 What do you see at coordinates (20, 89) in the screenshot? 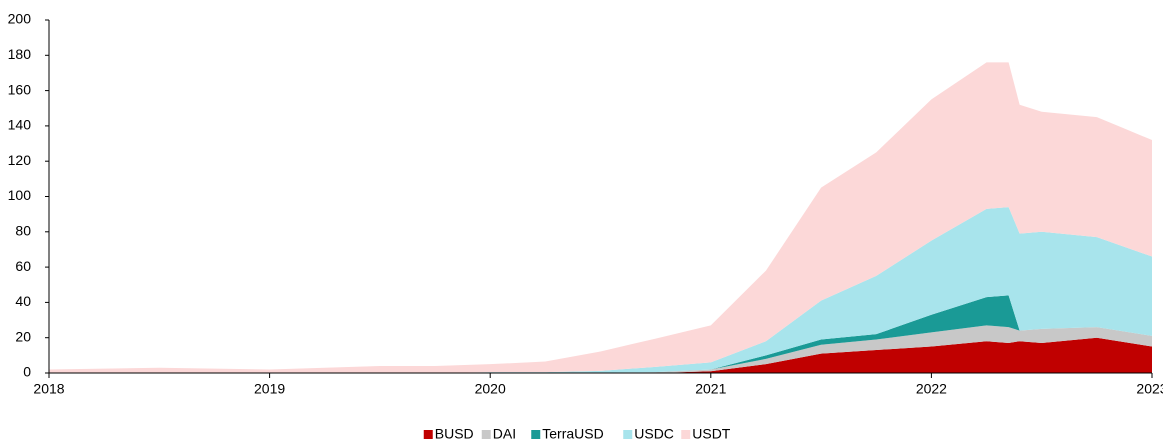
I see `y-tick-label: 160` at bounding box center [20, 89].